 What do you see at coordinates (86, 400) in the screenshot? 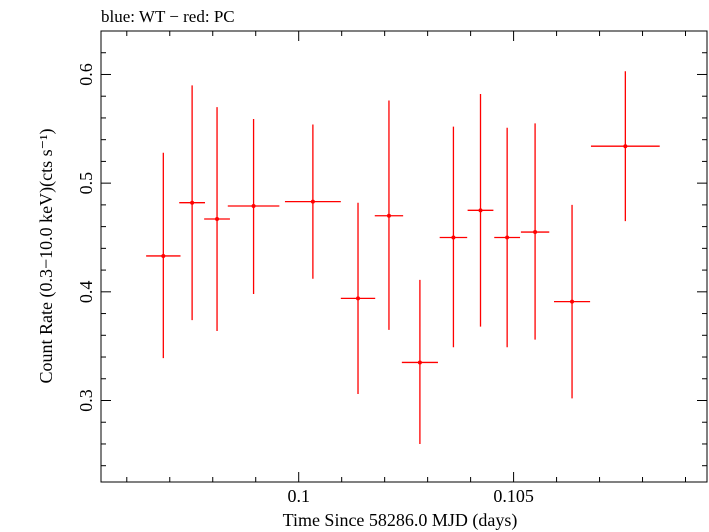
I see `y-tick-label: 0.3` at bounding box center [86, 400].